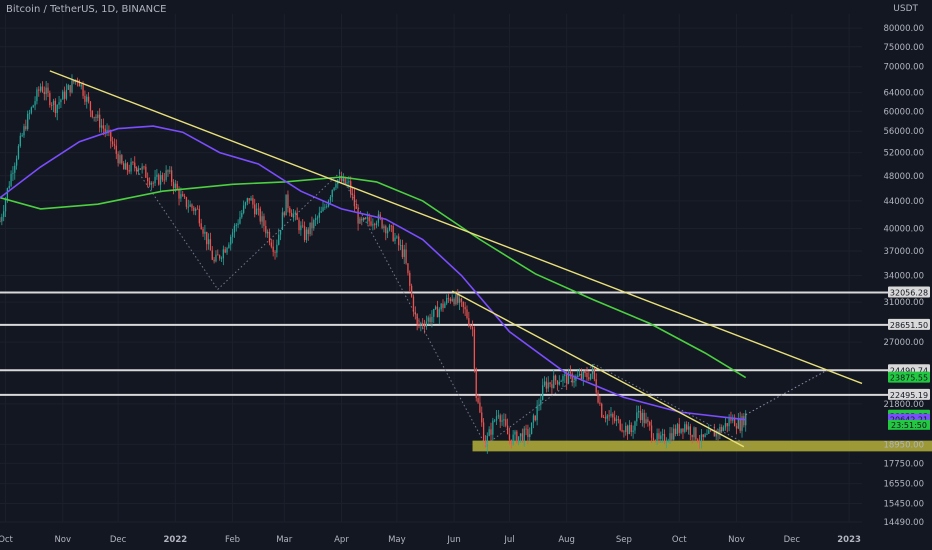  What do you see at coordinates (736, 540) in the screenshot?
I see `x-tick-label: Nov` at bounding box center [736, 540].